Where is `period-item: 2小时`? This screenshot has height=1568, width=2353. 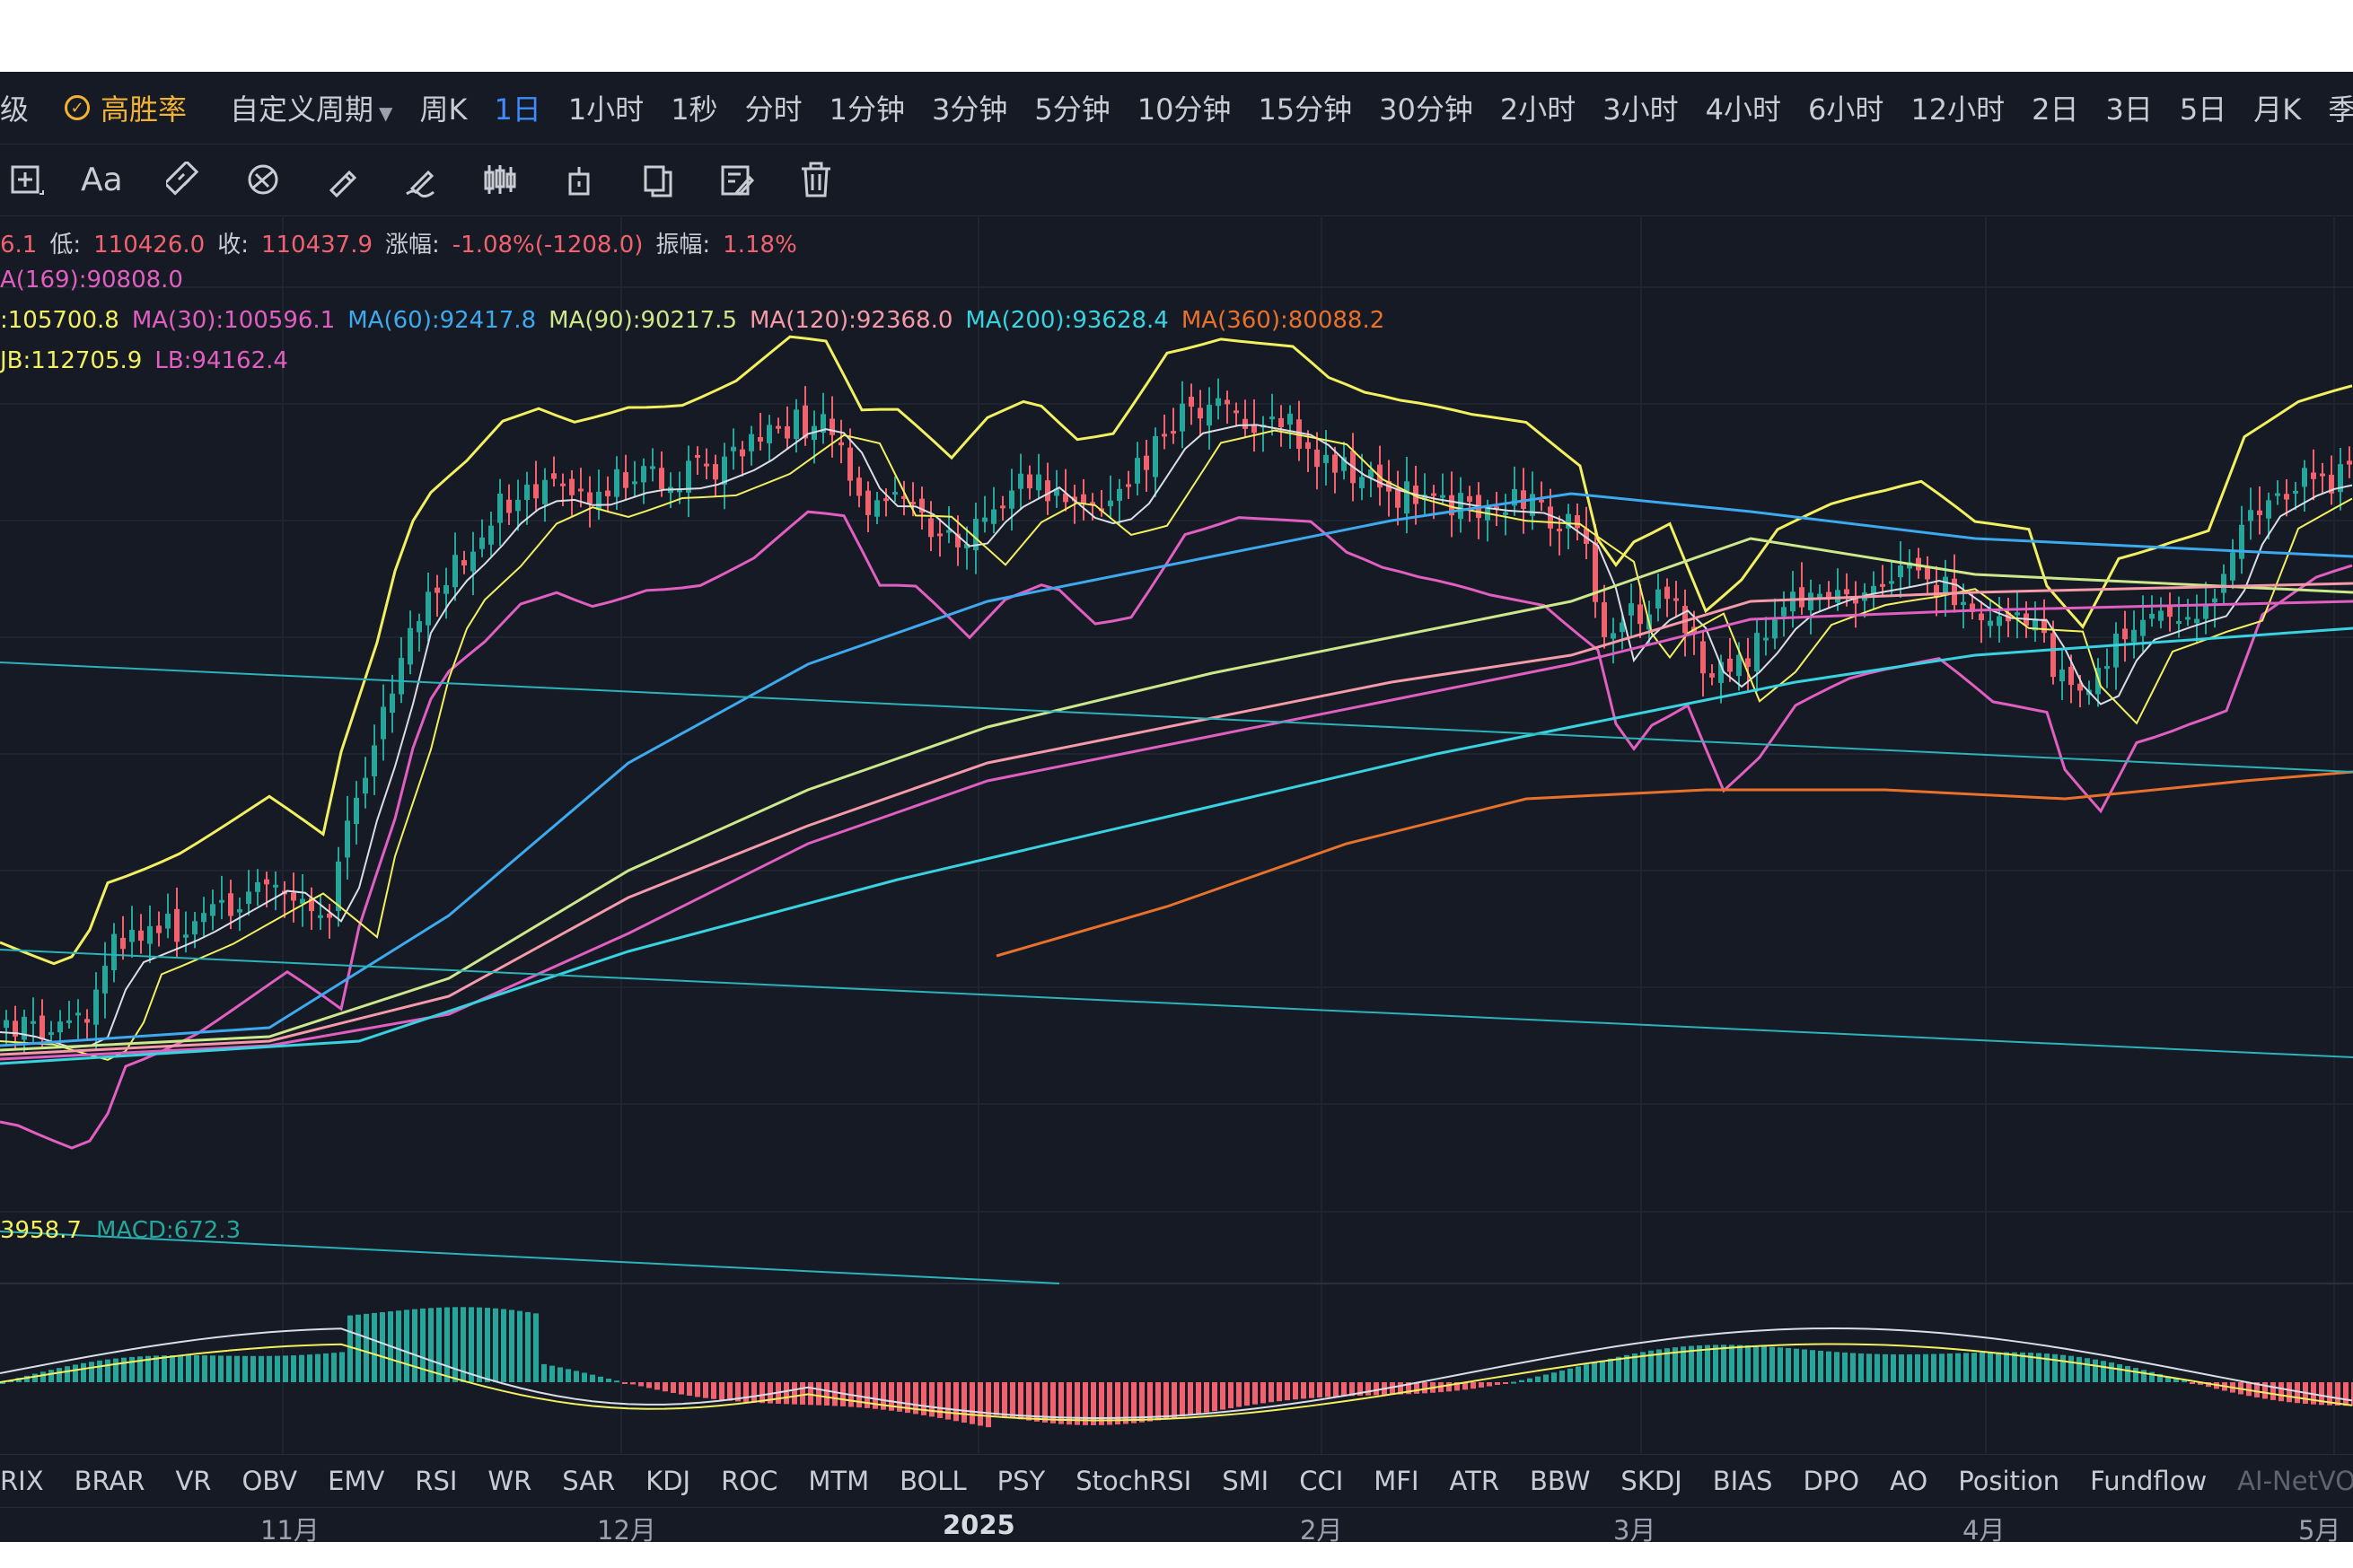 period-item: 2小时 is located at coordinates (1538, 110).